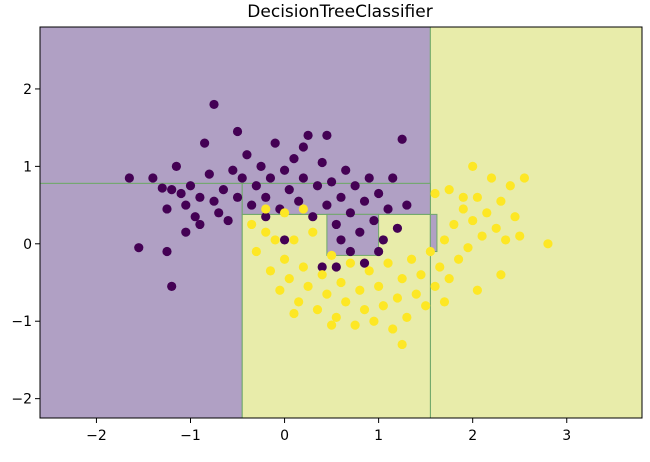 Image resolution: width=650 pixels, height=462 pixels. I want to click on watermark-text: https://blog.csdn.net/michael_wq, so click(532, 446).